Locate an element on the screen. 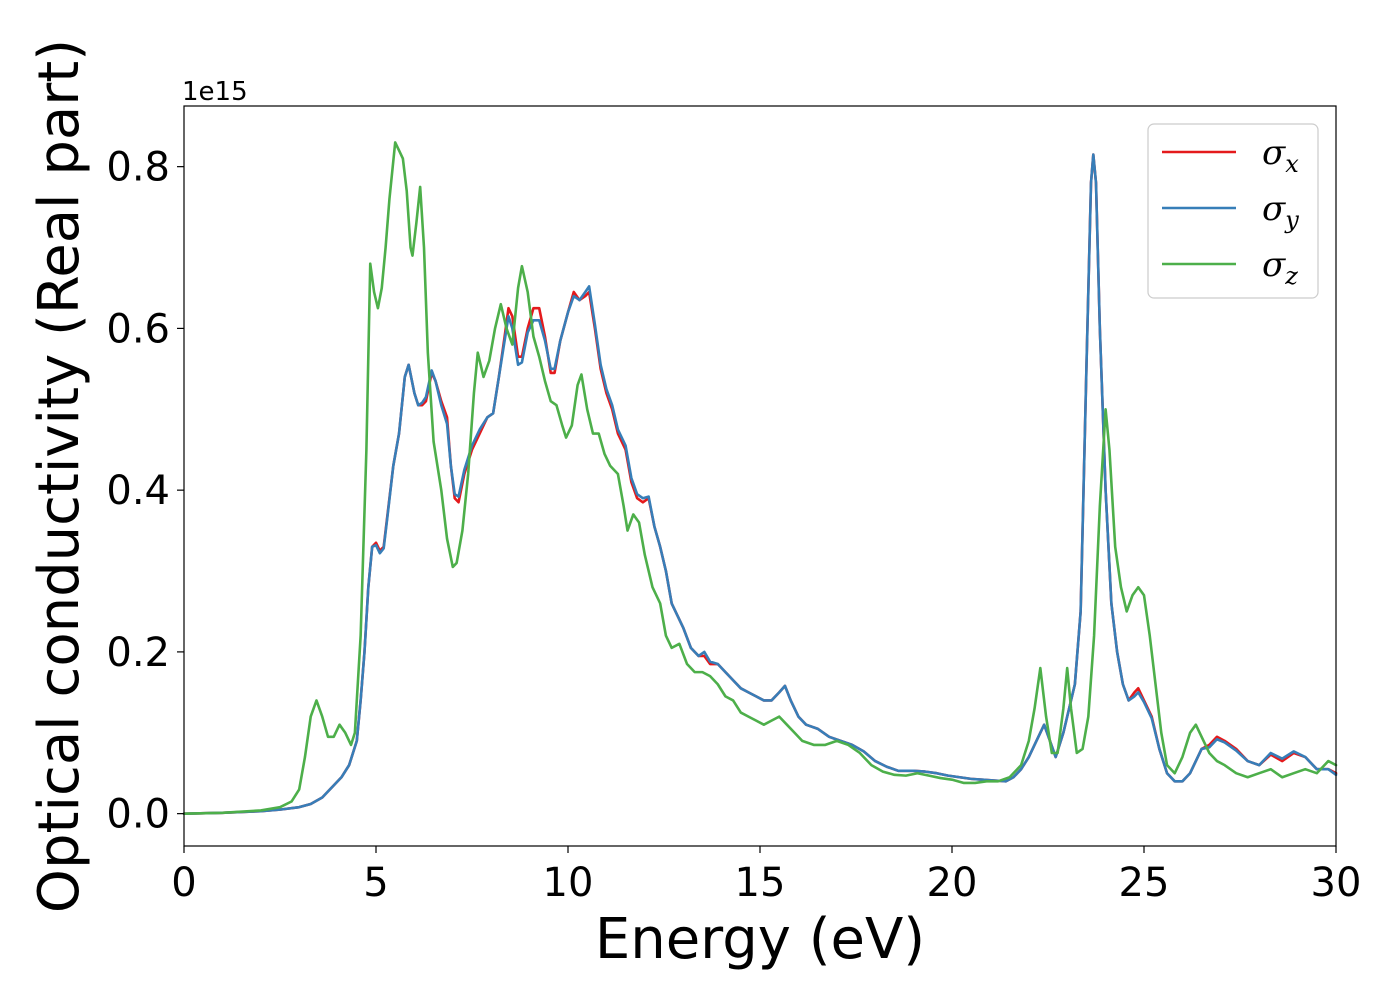 The height and width of the screenshot is (1000, 1400). x-tick-label: 0 is located at coordinates (183, 883).